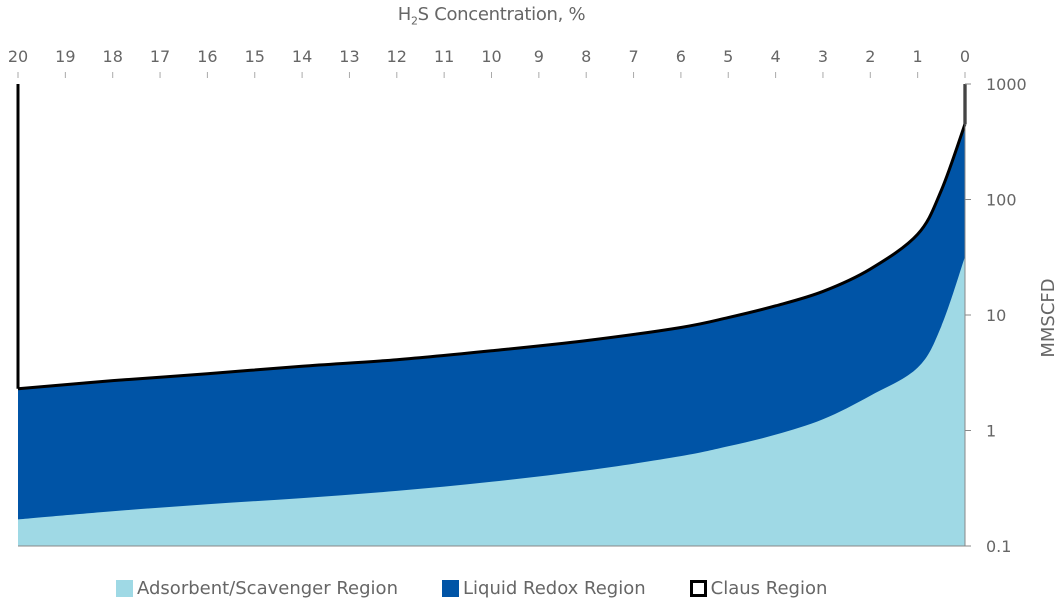 This screenshot has height=603, width=1063. I want to click on x-tick-label: 5, so click(728, 56).